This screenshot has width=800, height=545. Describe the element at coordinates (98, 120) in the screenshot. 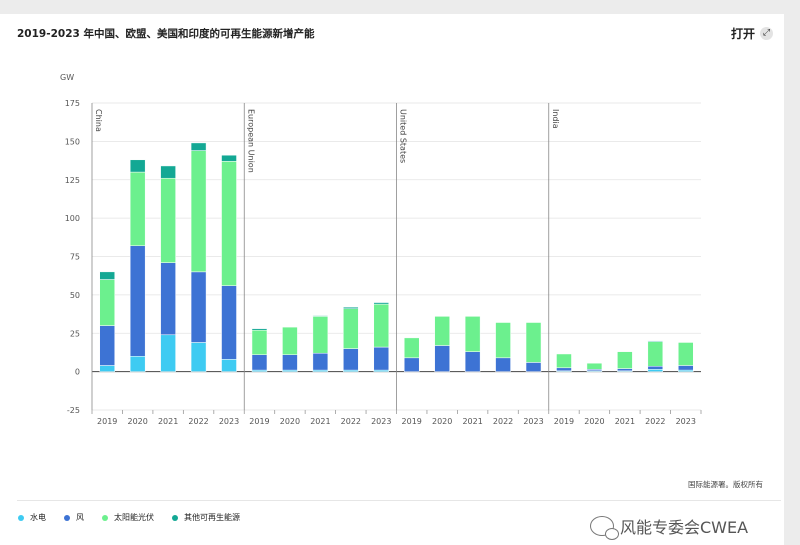

I see `group-label: China` at that location.